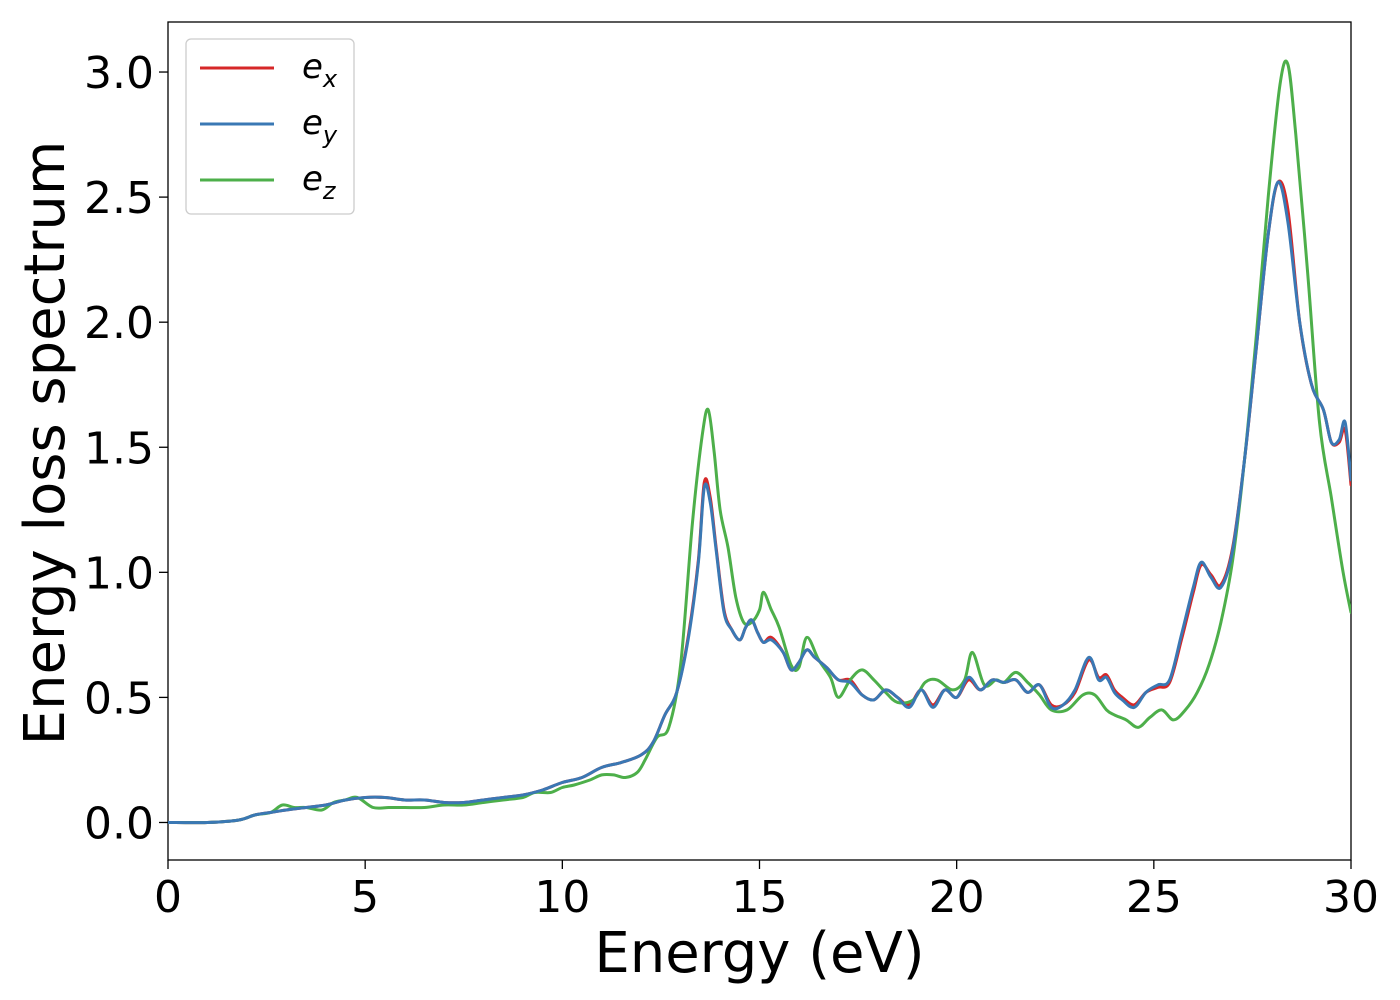 The width and height of the screenshot is (1400, 1000). I want to click on legend-label-ez: ez, so click(319, 182).